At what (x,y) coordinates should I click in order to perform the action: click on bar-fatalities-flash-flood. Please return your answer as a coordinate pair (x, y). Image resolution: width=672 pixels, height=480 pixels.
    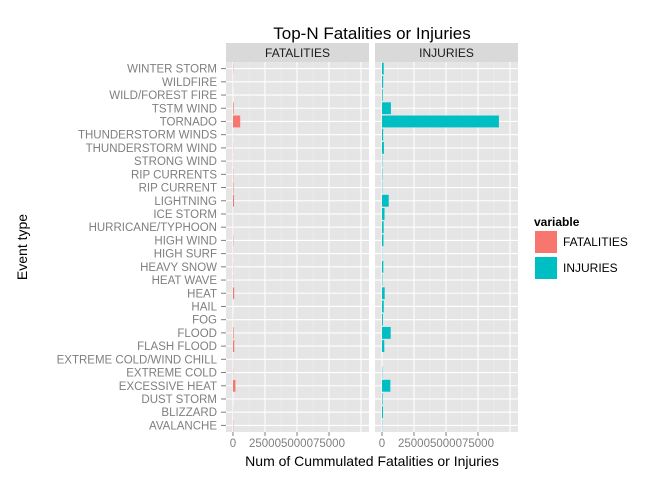
    Looking at the image, I should click on (234, 346).